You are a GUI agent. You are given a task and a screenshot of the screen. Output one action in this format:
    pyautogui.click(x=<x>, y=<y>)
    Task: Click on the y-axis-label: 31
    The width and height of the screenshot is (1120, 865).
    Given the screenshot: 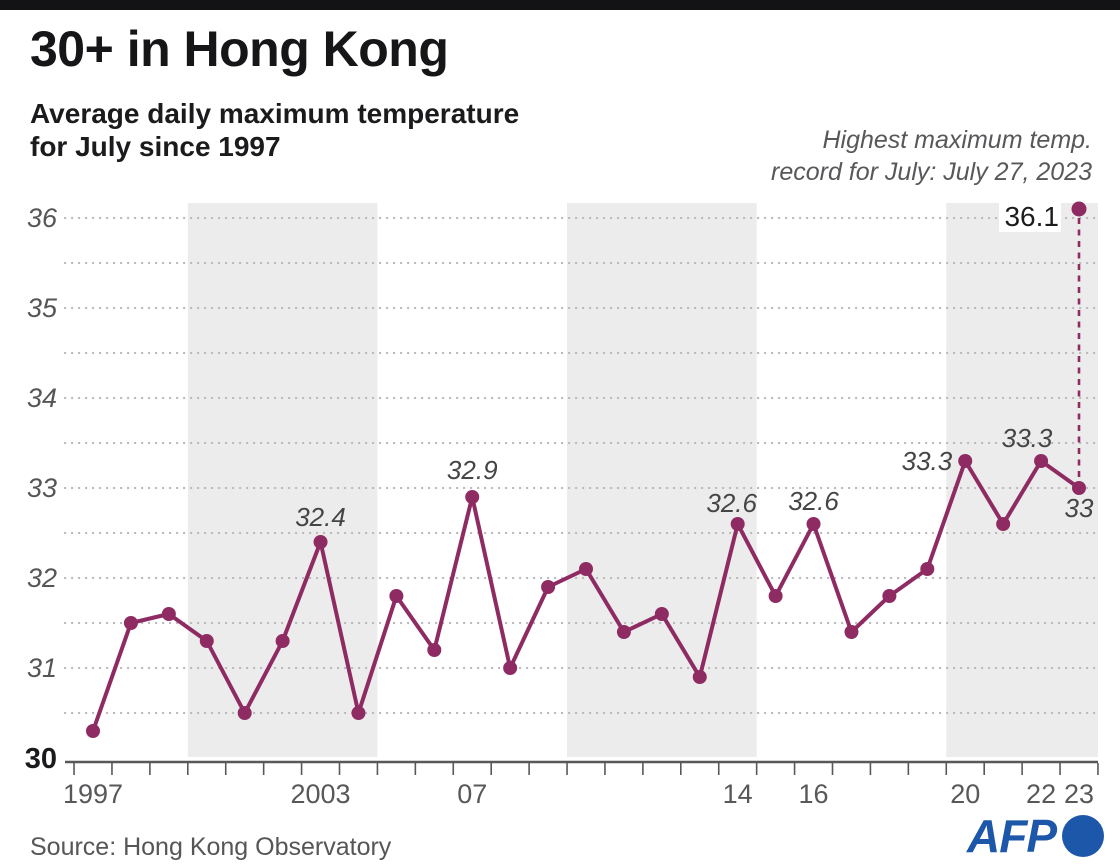 What is the action you would take?
    pyautogui.click(x=42, y=668)
    